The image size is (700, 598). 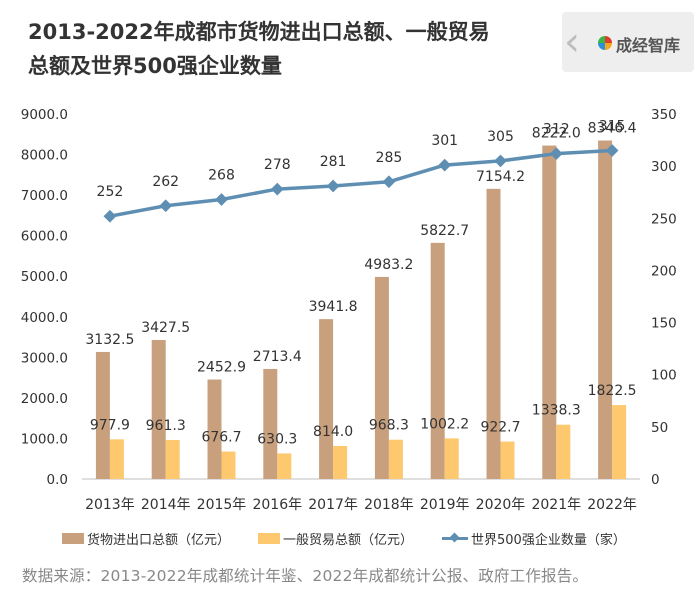 I want to click on data-label-general-trade: 977.9, so click(x=110, y=425).